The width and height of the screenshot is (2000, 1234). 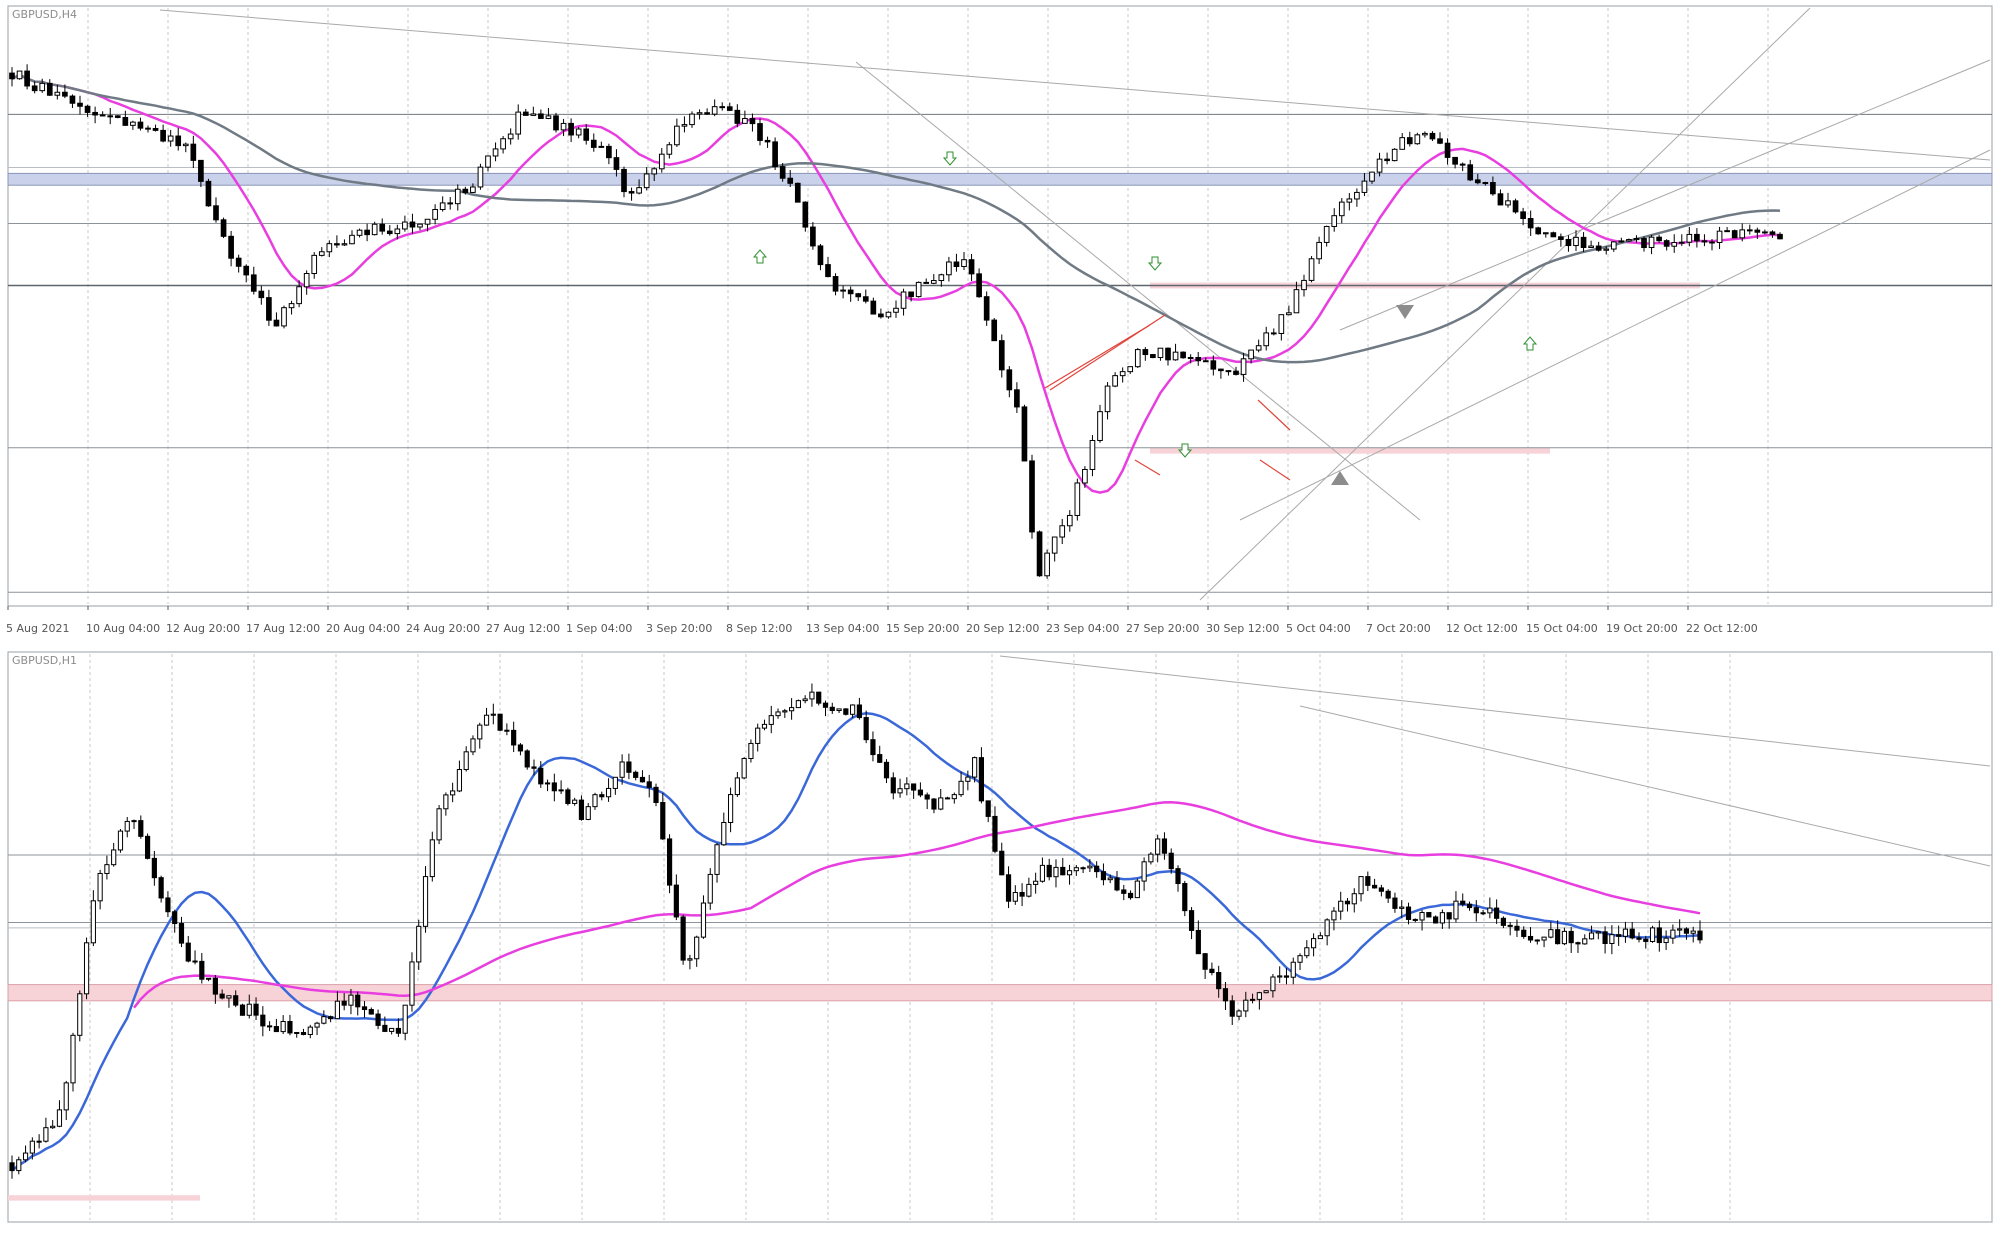 What do you see at coordinates (1155, 263) in the screenshot?
I see `h4-signal-arrow-icon` at bounding box center [1155, 263].